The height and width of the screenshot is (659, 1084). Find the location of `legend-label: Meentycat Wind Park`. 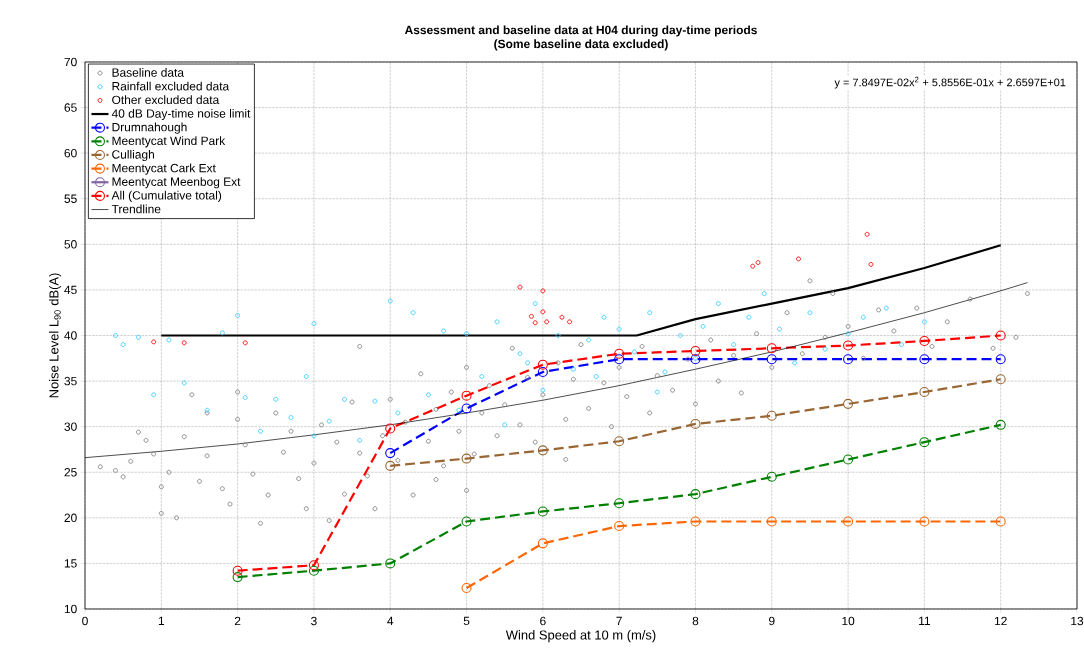

legend-label: Meentycat Wind Park is located at coordinates (169, 142).